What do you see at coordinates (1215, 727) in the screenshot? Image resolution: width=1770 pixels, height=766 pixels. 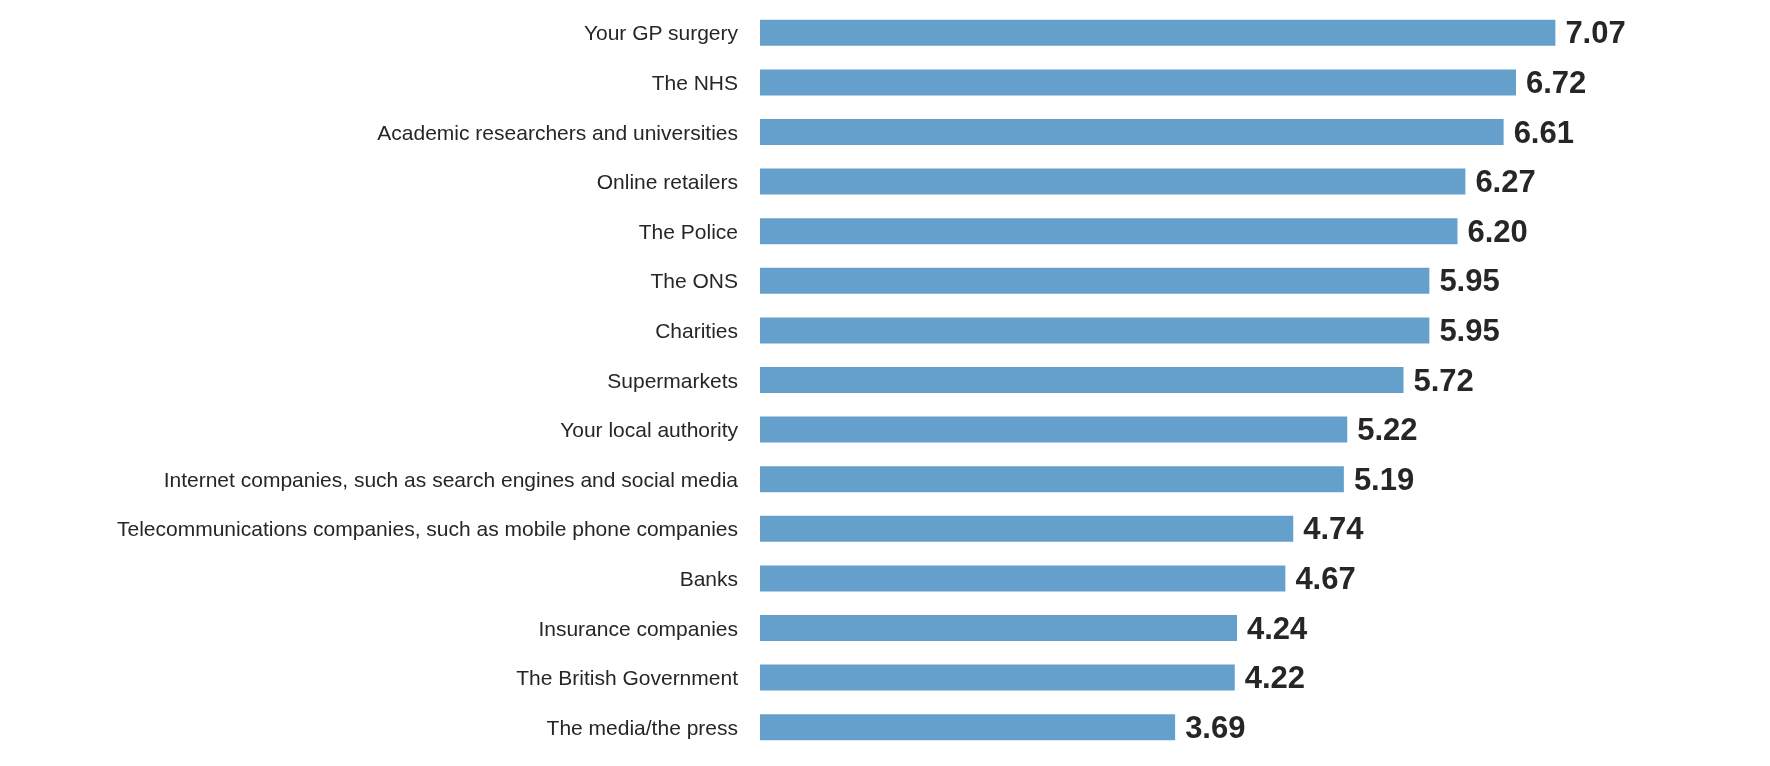 I see `data-label: 3.69` at bounding box center [1215, 727].